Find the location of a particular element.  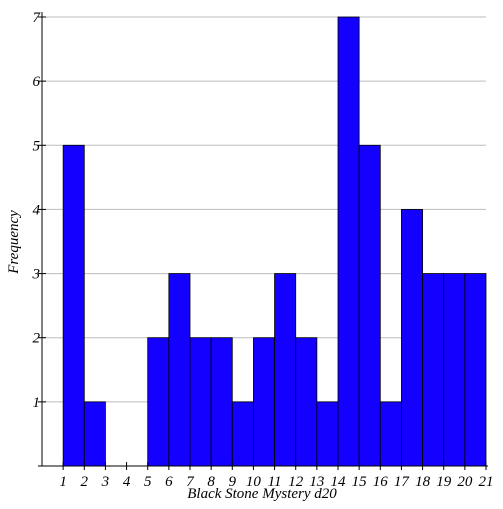

x-tick-label-10: 10 is located at coordinates (254, 482).